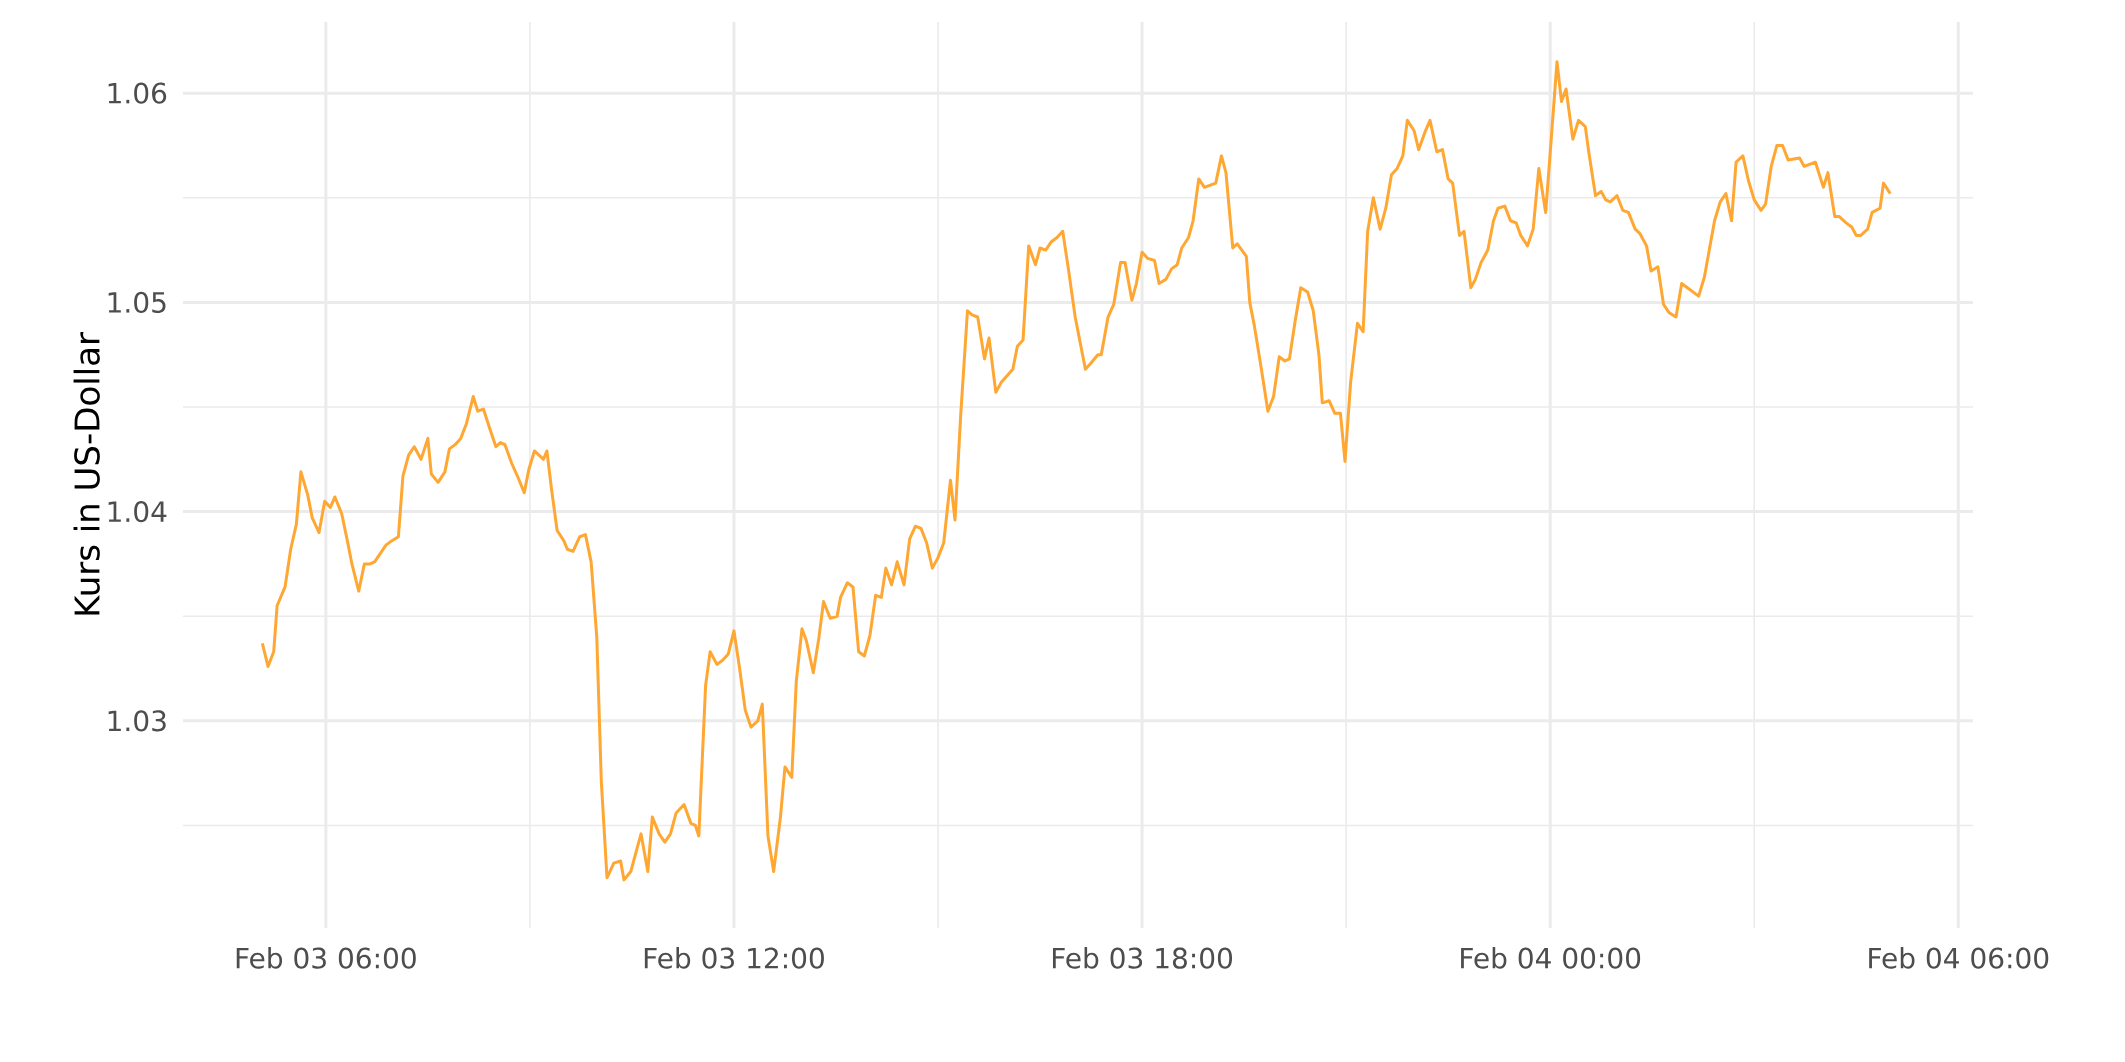 This screenshot has width=2125, height=1062. What do you see at coordinates (1959, 958) in the screenshot?
I see `x-tick-label: Feb 04 06:00` at bounding box center [1959, 958].